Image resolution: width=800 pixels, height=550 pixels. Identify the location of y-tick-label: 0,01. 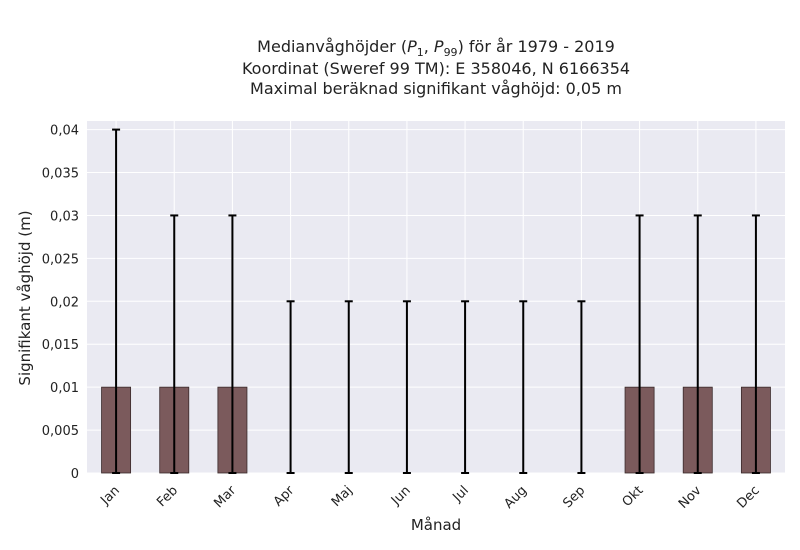
(64, 388).